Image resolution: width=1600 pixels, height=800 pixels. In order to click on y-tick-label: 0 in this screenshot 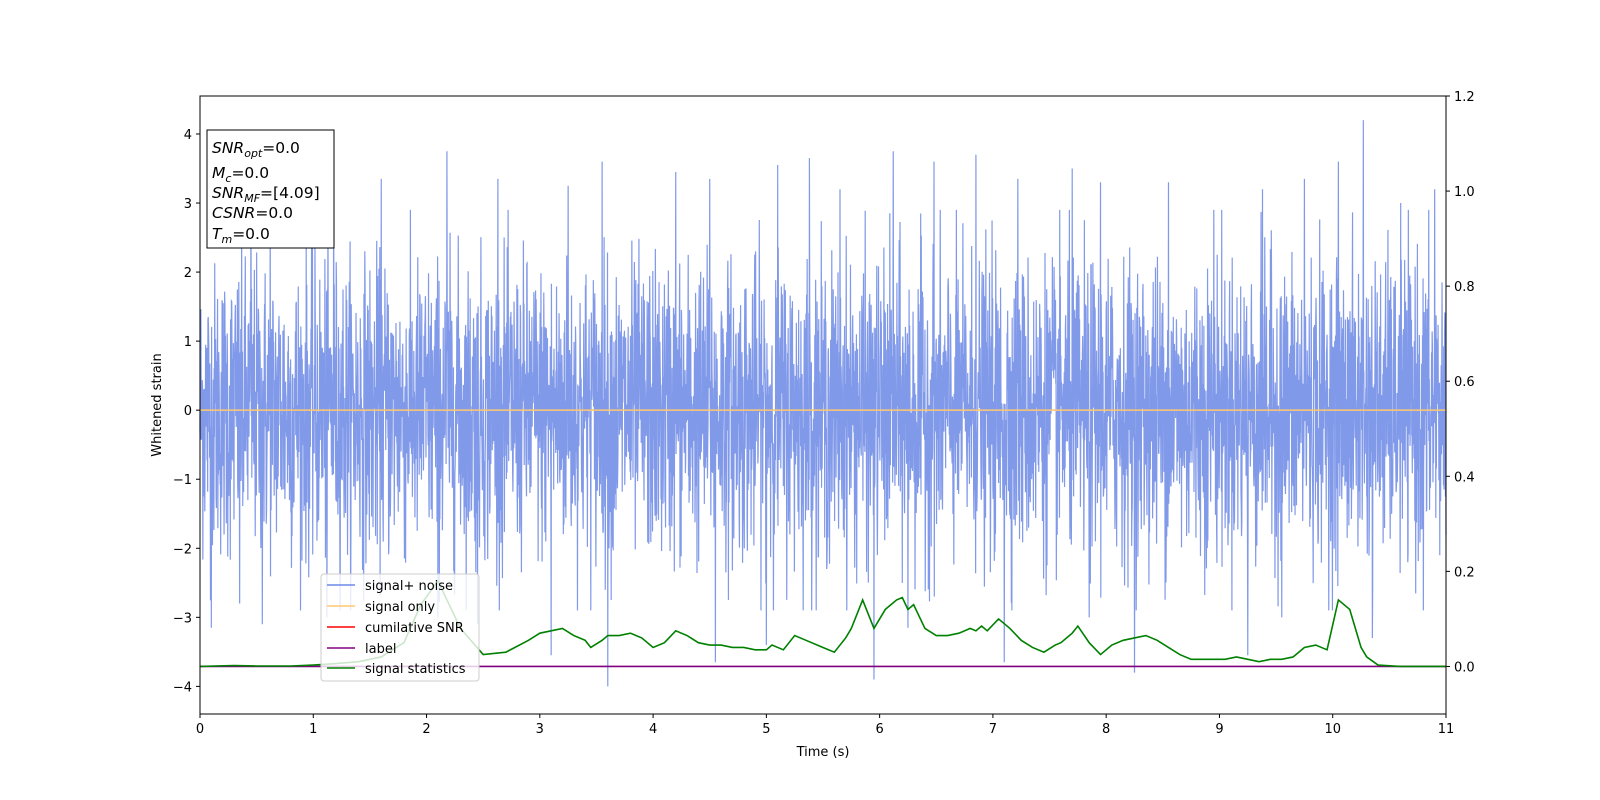, I will do `click(188, 411)`.